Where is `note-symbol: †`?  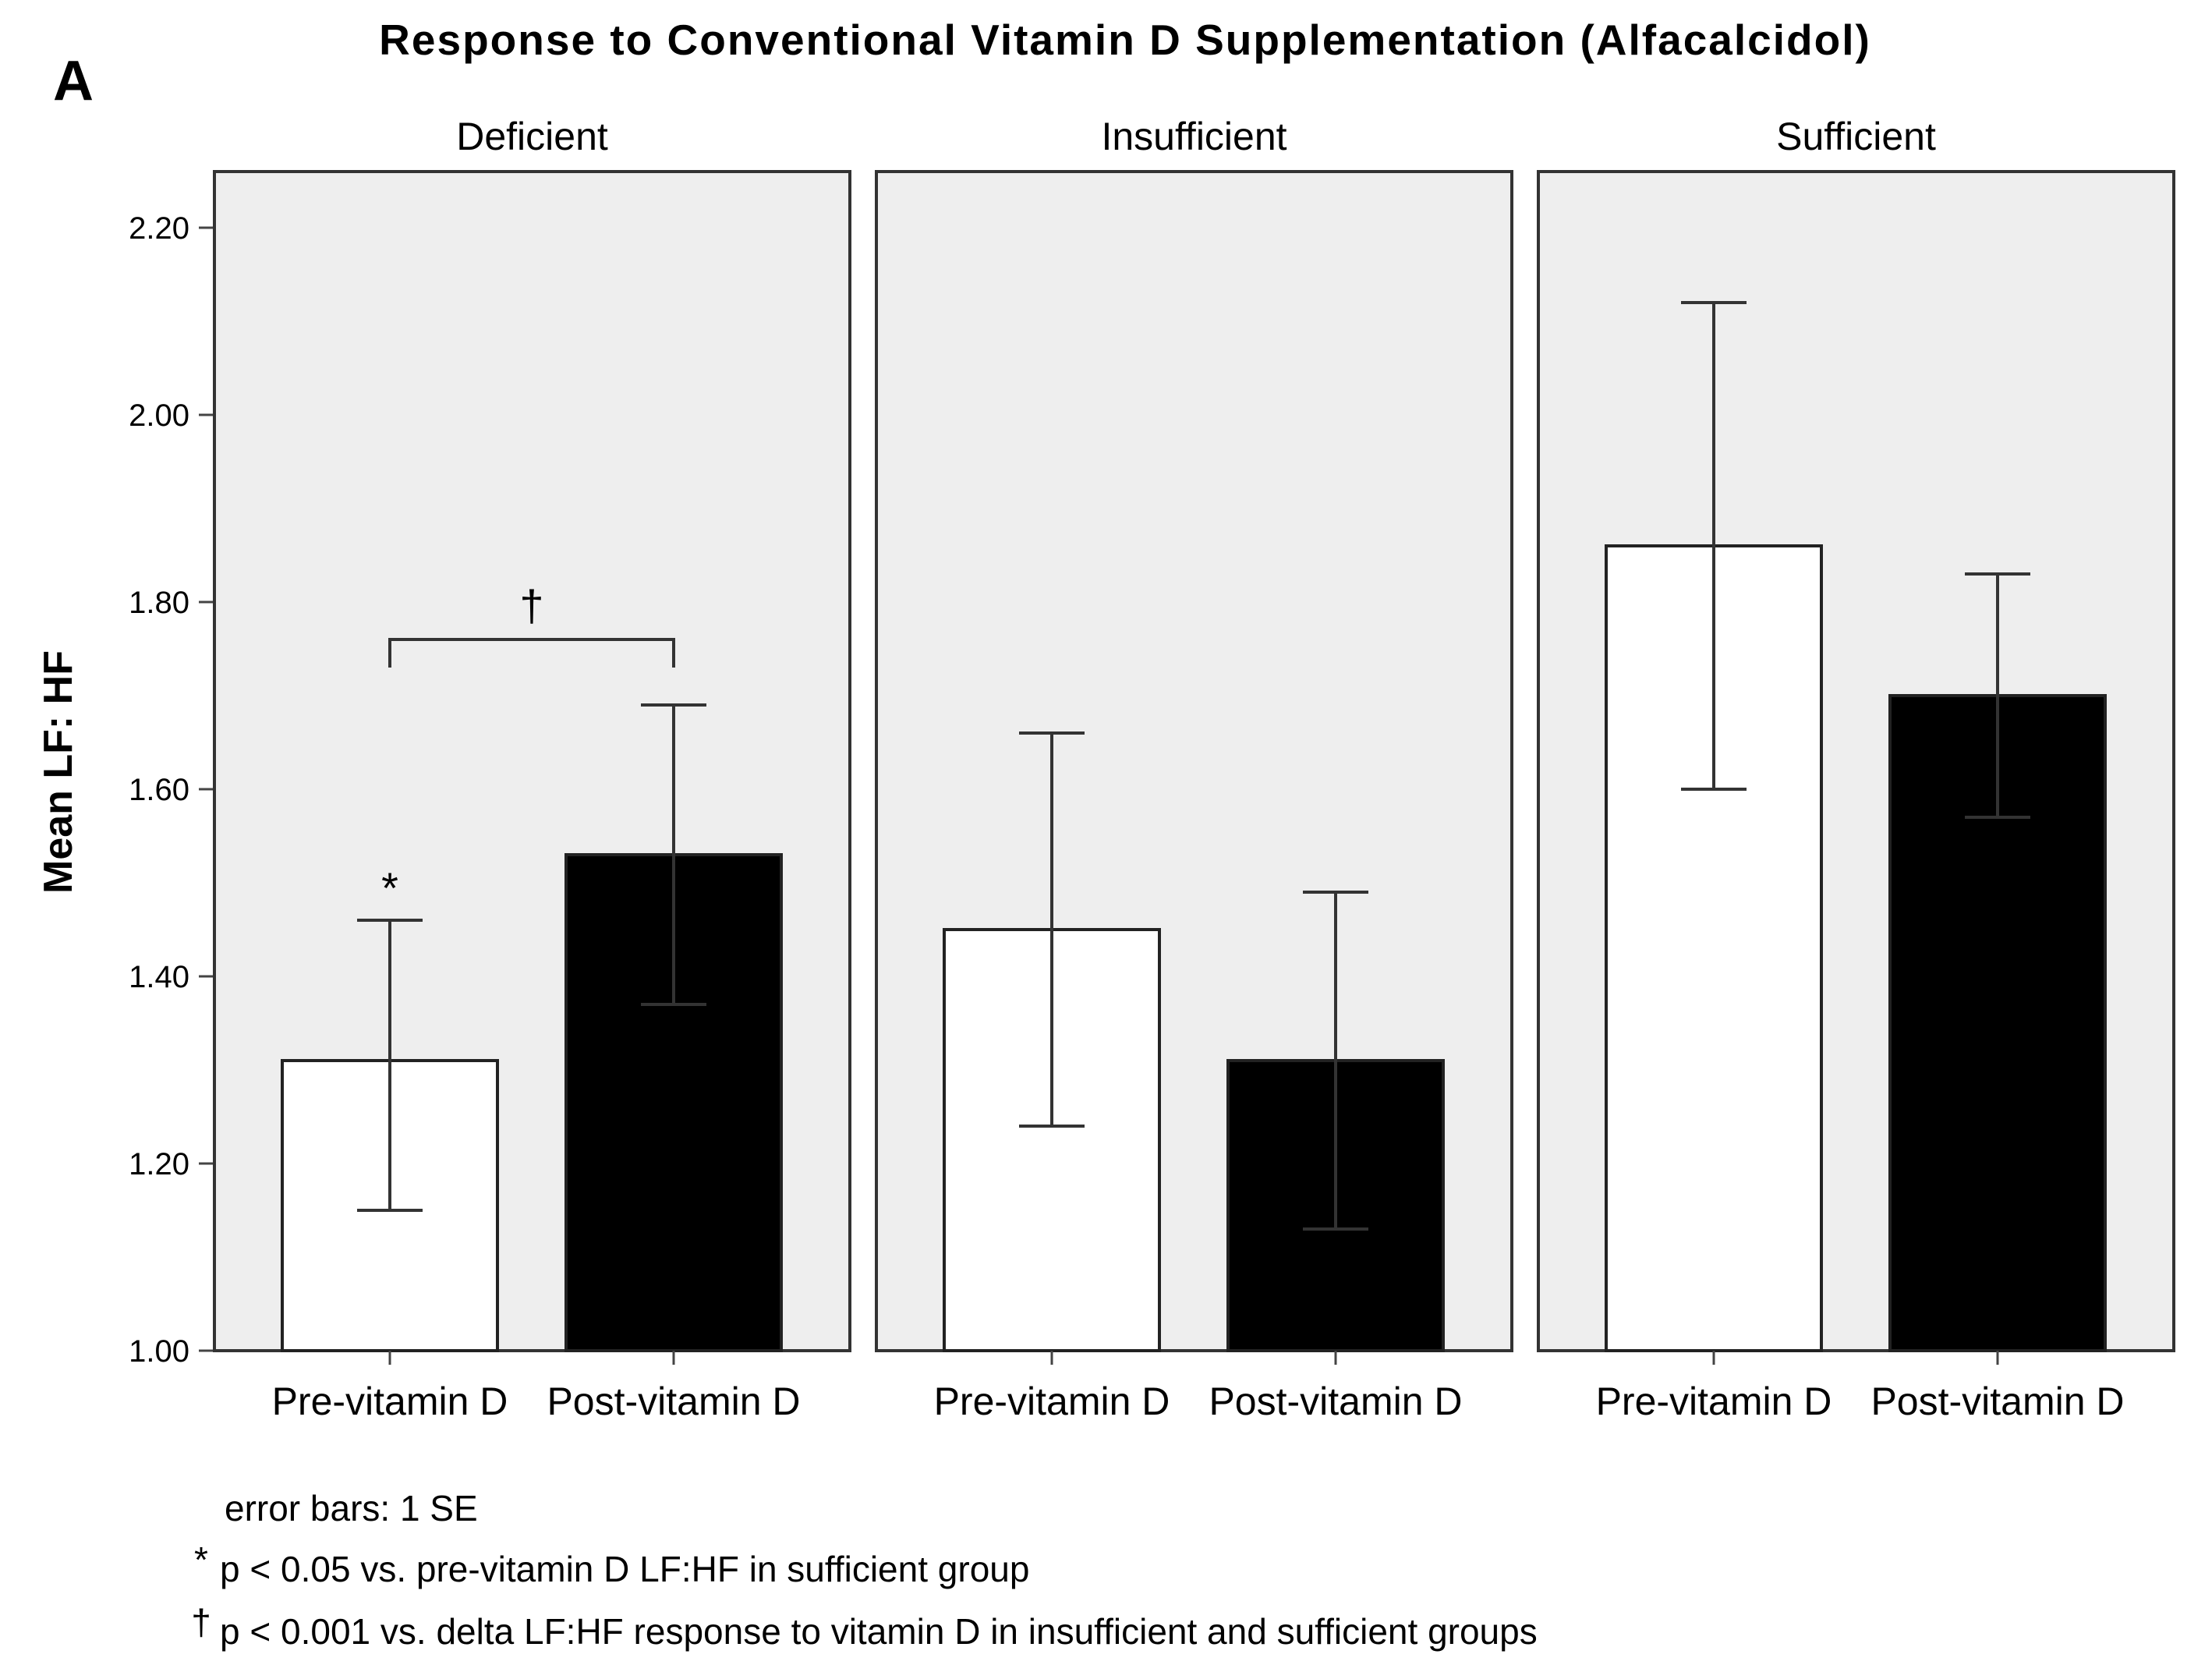
note-symbol: † is located at coordinates (201, 1622).